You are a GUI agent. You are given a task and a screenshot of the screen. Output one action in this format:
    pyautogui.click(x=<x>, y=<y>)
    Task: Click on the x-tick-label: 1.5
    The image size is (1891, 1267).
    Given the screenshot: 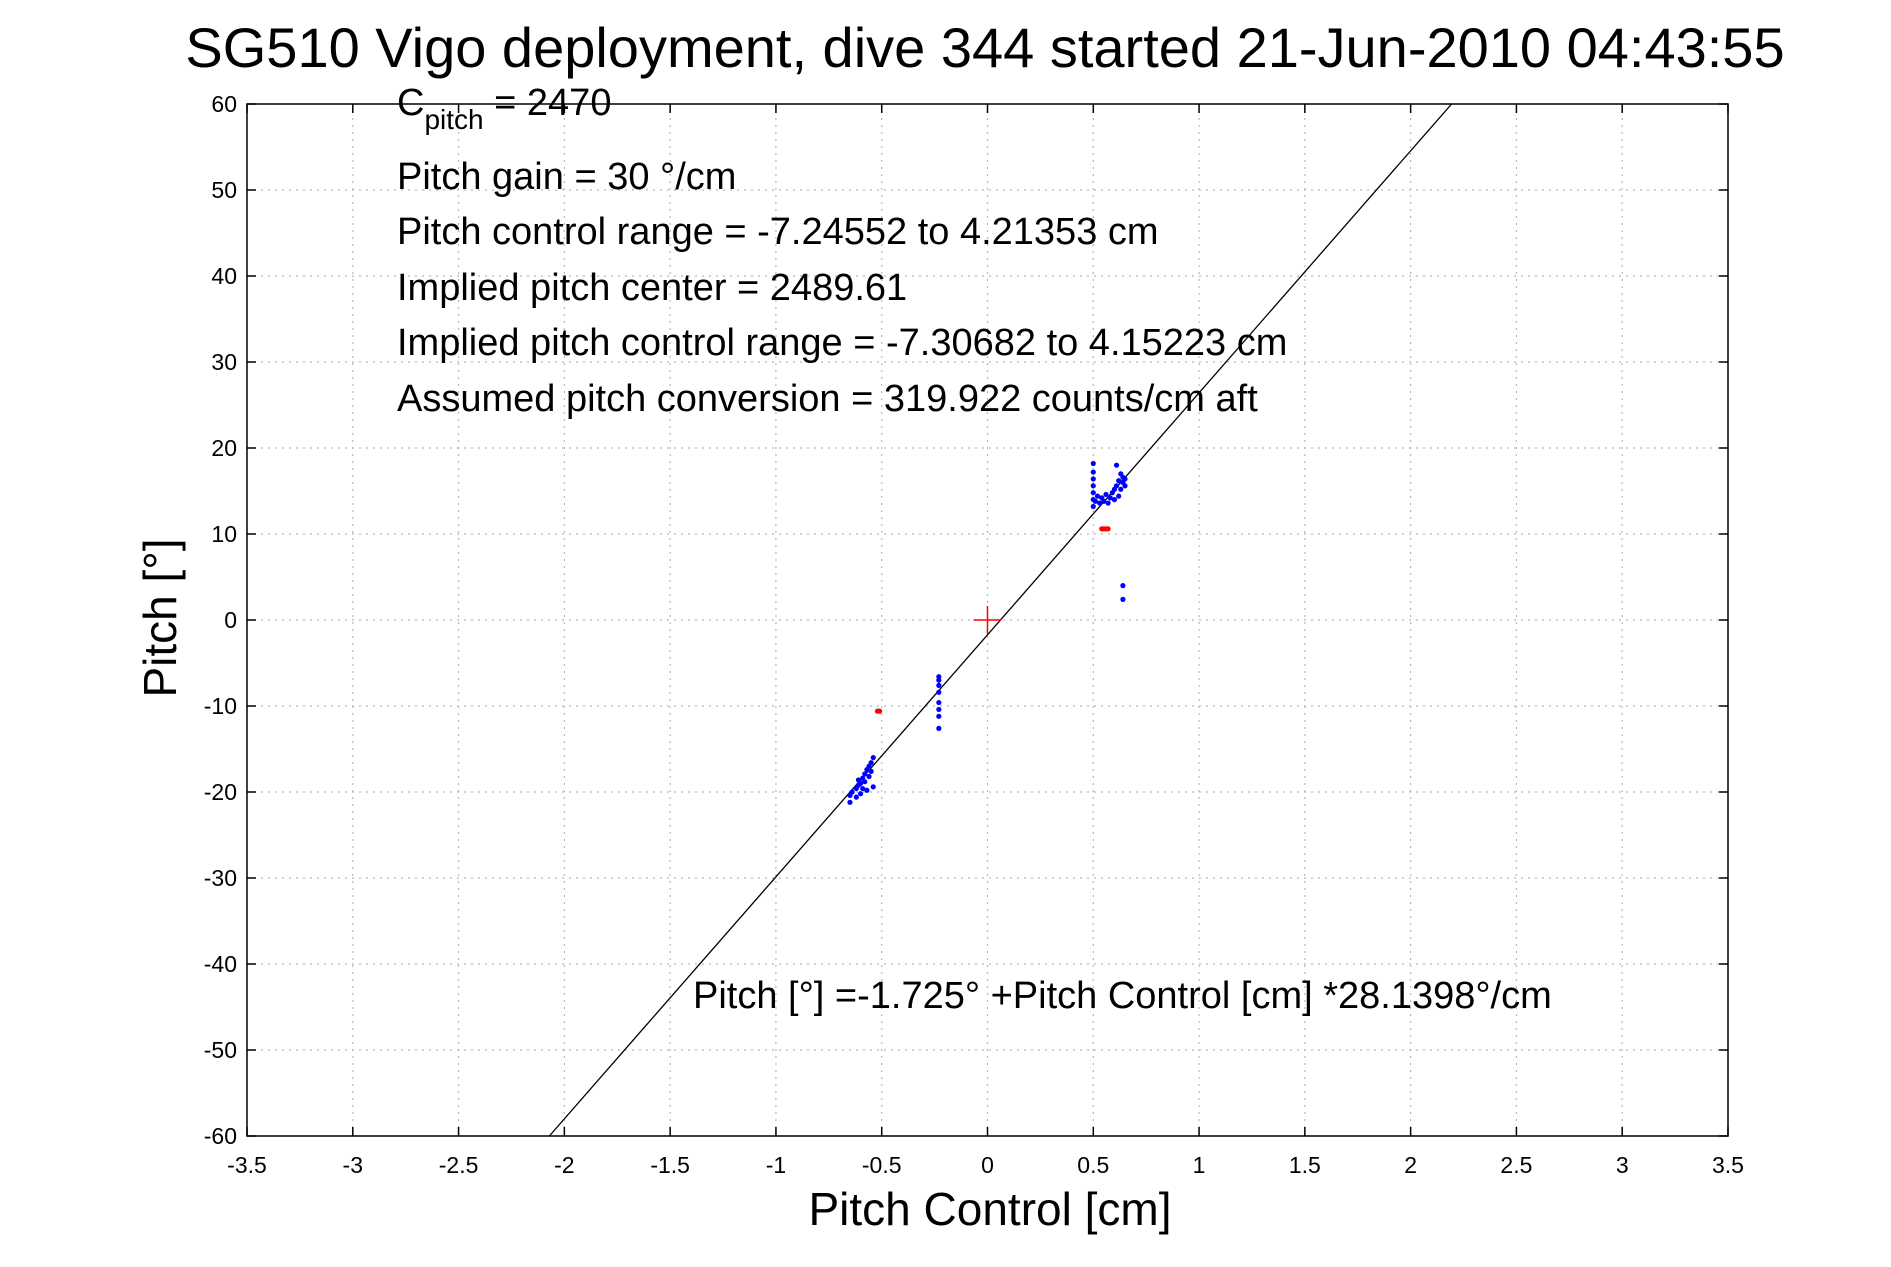 What is the action you would take?
    pyautogui.click(x=1305, y=1165)
    